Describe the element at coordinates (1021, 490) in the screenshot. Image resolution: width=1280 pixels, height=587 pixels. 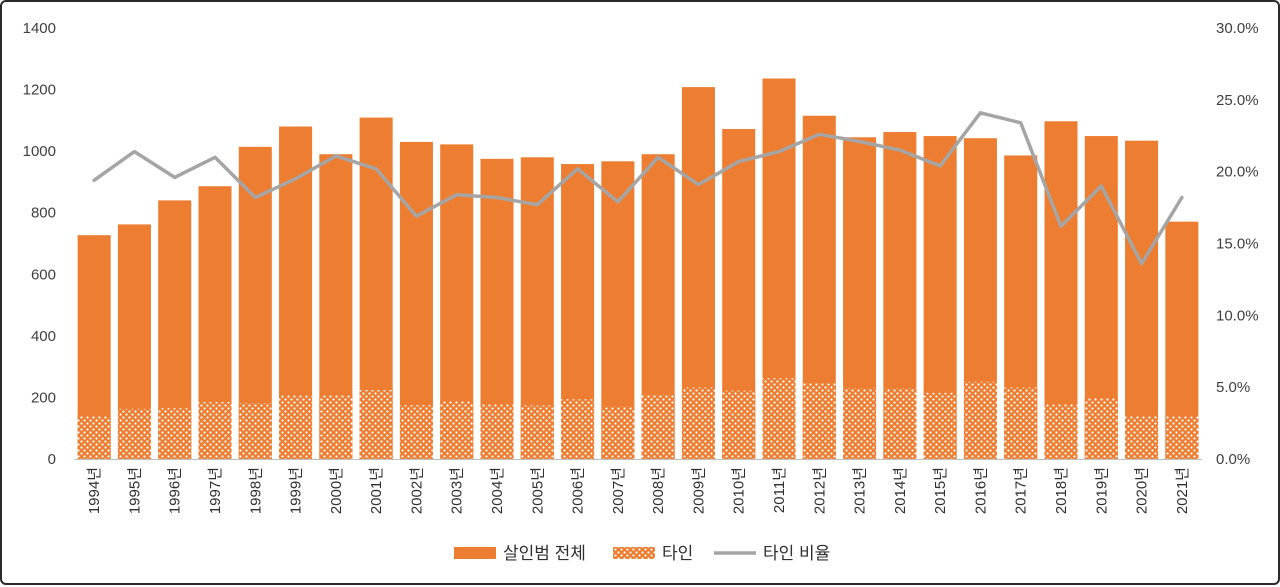
I see `x-tick-label: 2017년` at that location.